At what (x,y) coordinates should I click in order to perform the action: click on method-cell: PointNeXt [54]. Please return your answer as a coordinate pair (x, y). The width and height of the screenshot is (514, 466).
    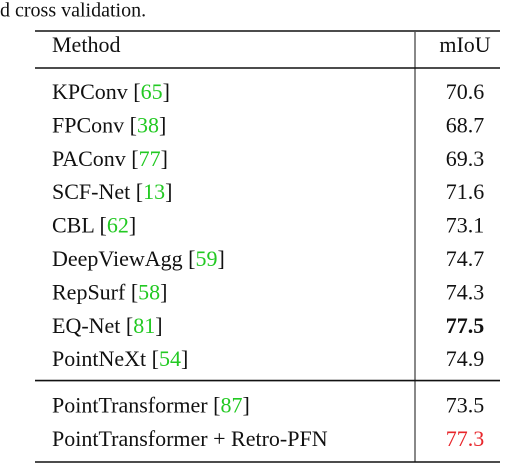
    Looking at the image, I should click on (120, 358).